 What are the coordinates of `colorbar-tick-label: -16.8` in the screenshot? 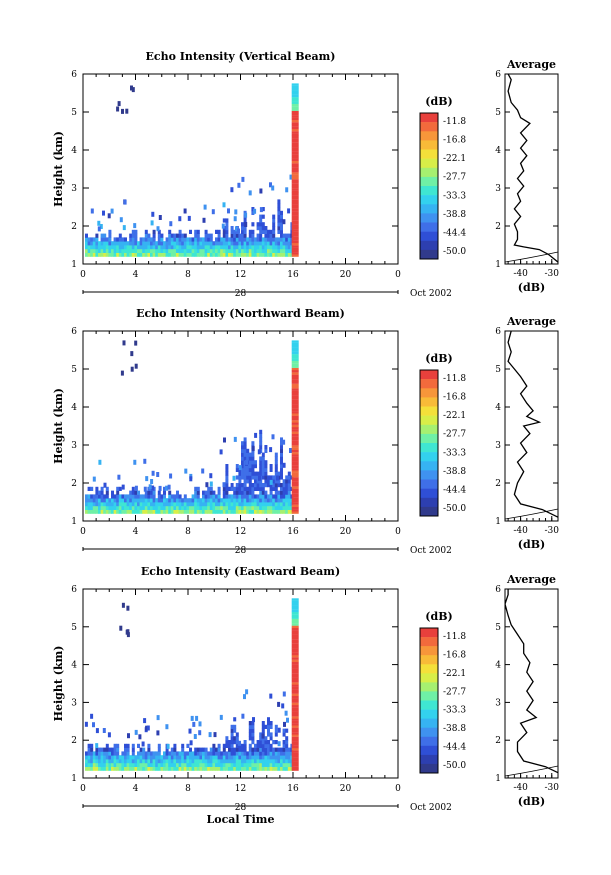 It's located at (454, 655).